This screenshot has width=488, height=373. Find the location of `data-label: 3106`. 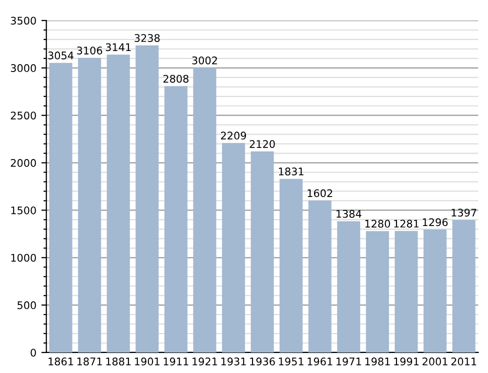

data-label: 3106 is located at coordinates (89, 50).